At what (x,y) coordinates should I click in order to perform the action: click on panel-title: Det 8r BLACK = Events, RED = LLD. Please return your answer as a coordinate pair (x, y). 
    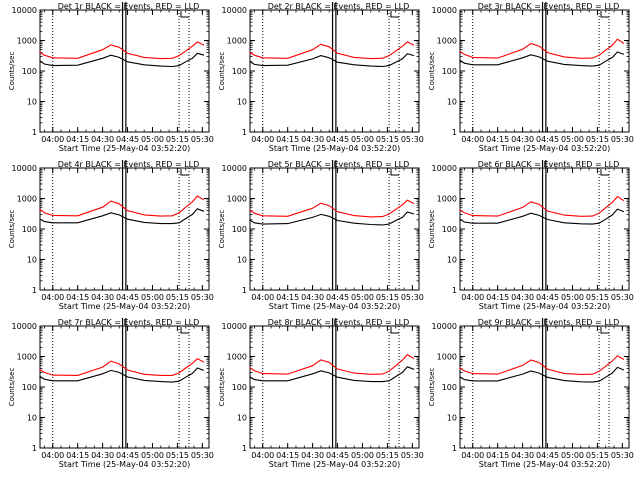
    Looking at the image, I should click on (339, 322).